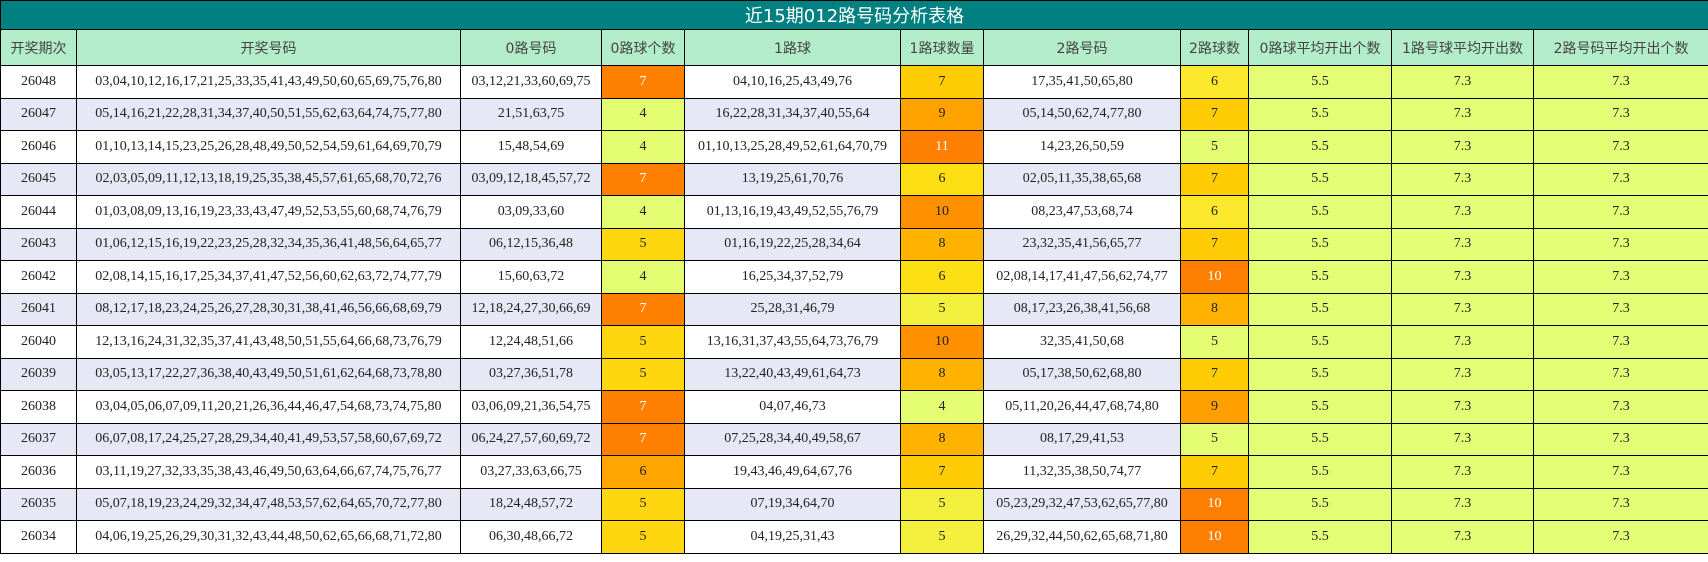  I want to click on road1-cell: 04,19,25,31,43, so click(792, 537).